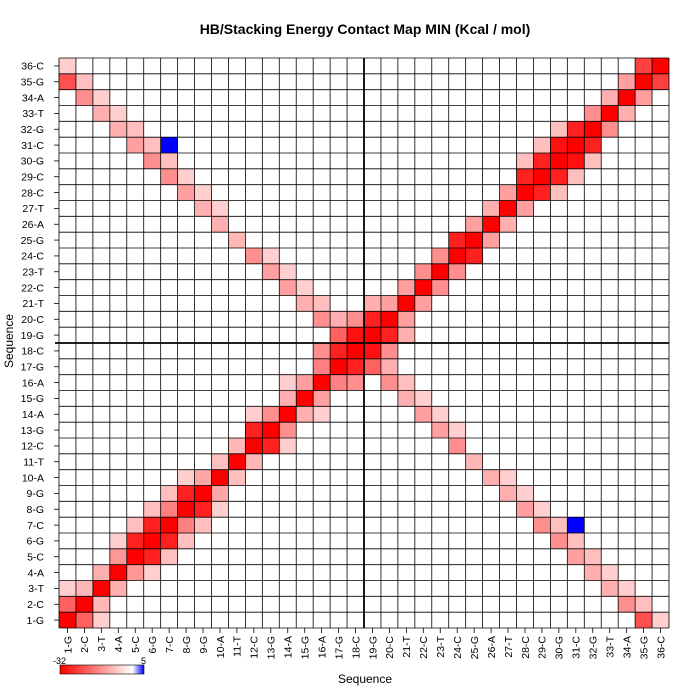 Image resolution: width=700 pixels, height=700 pixels. What do you see at coordinates (35, 621) in the screenshot?
I see `y-tick-label: 1-G` at bounding box center [35, 621].